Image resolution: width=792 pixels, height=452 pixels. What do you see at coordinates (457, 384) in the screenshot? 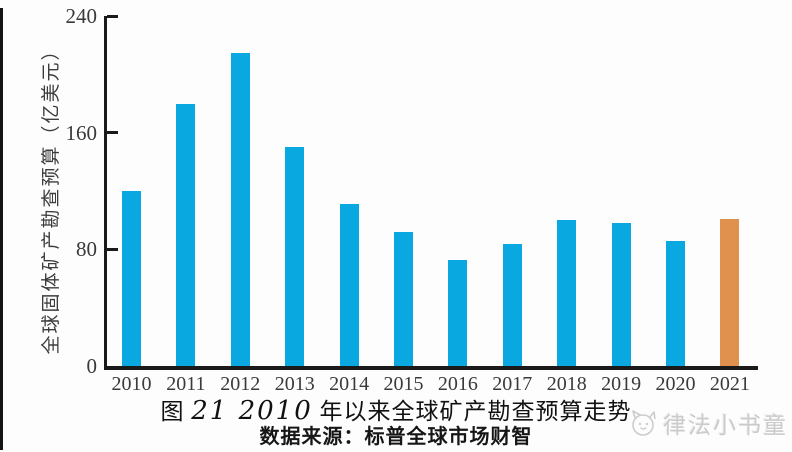
I see `x-tick-label-2016: 2016` at bounding box center [457, 384].